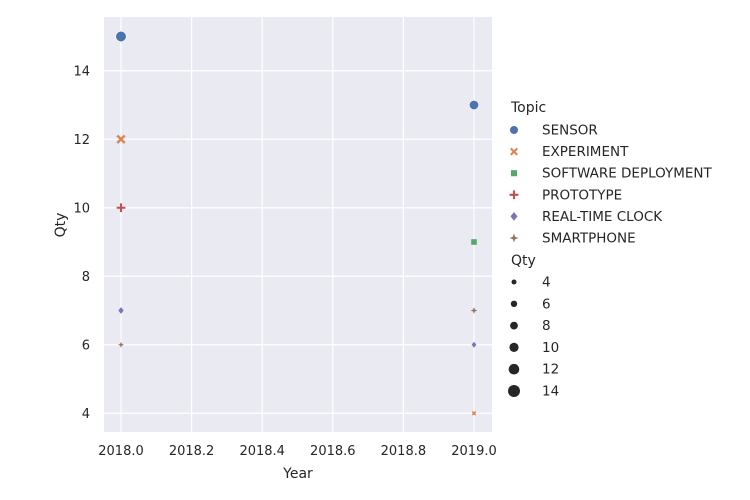 This screenshot has width=750, height=500. What do you see at coordinates (333, 451) in the screenshot?
I see `x-tick-label: 2018.6` at bounding box center [333, 451].